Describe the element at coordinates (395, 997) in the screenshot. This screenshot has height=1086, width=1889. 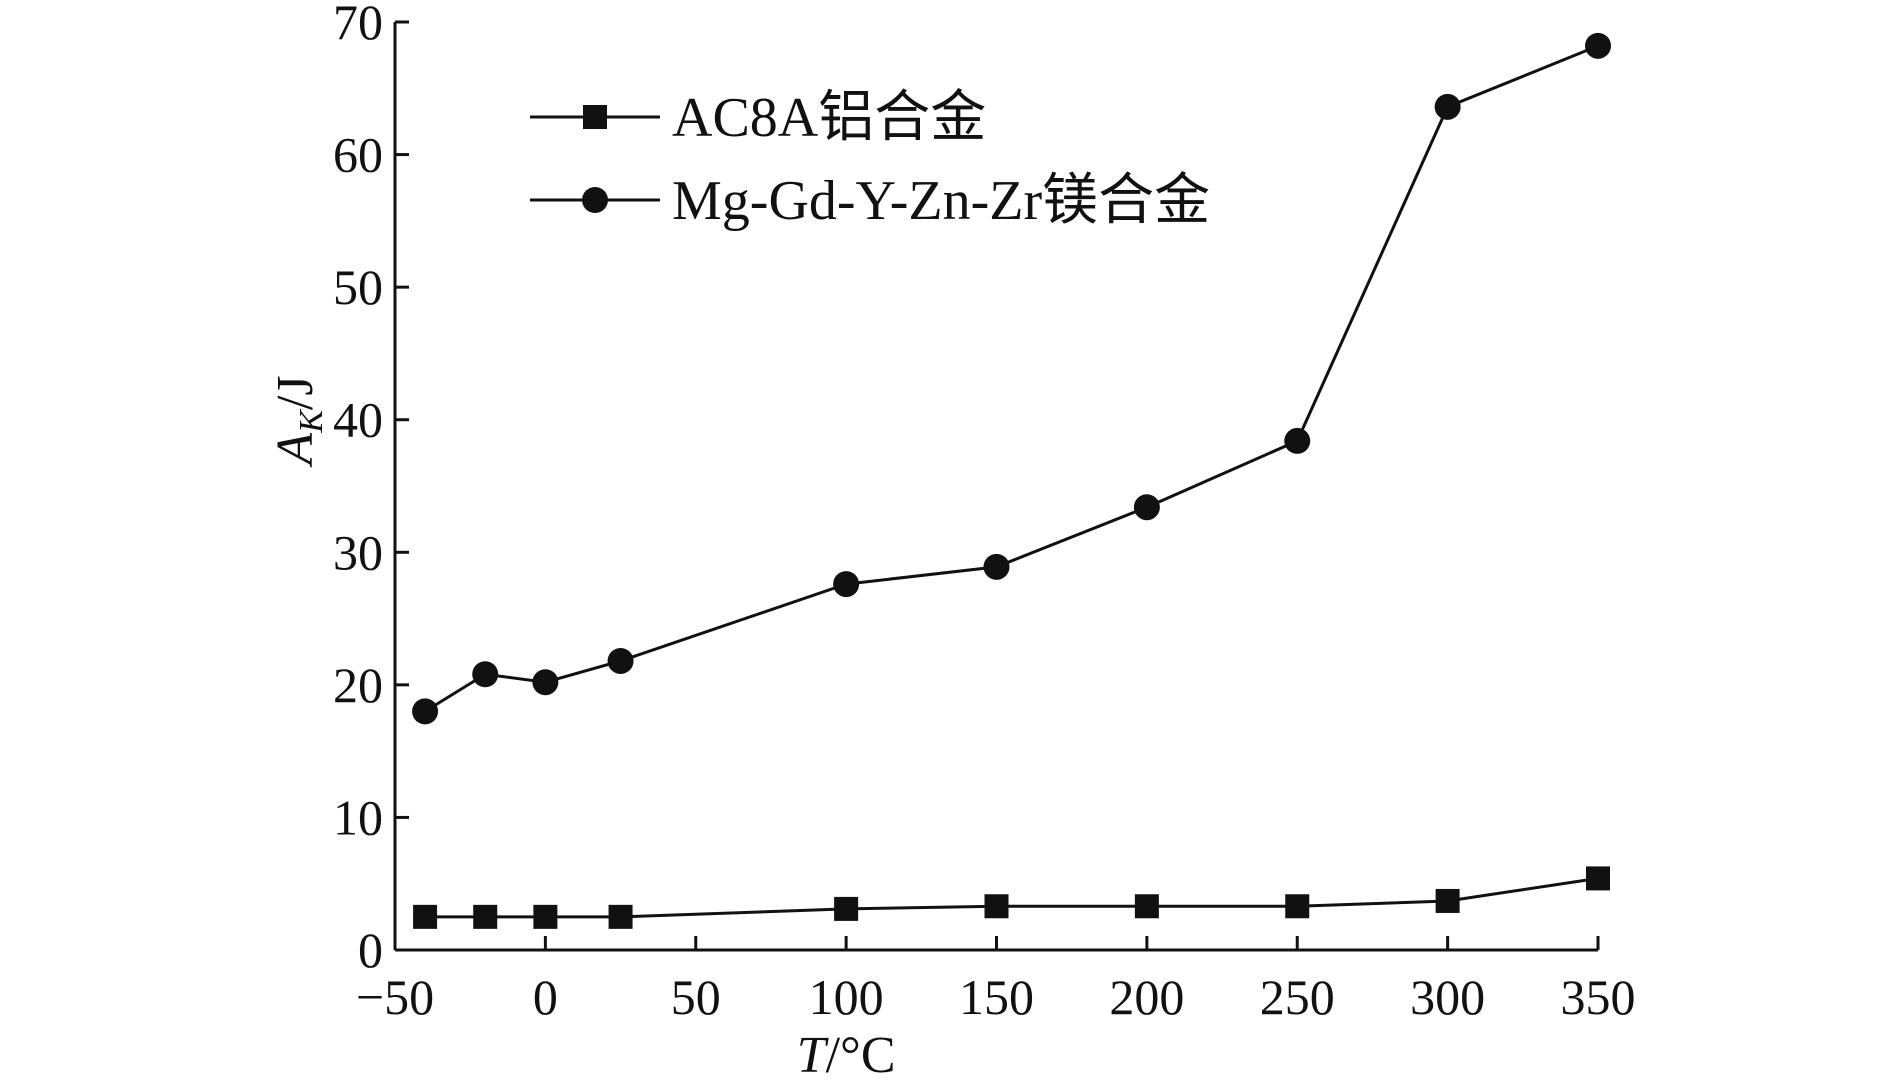
I see `x-tick-label: −50` at that location.